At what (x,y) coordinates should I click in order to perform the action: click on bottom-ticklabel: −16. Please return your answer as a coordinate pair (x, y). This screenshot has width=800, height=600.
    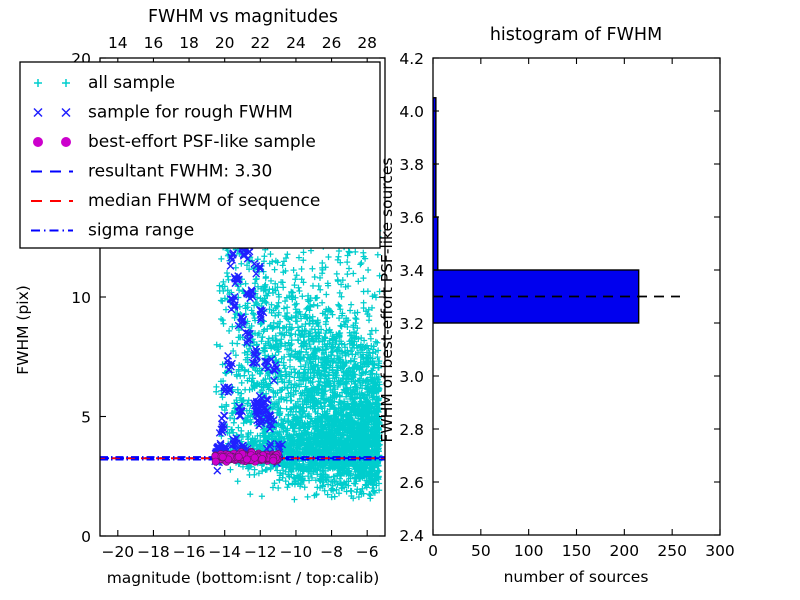
    Looking at the image, I should click on (189, 552).